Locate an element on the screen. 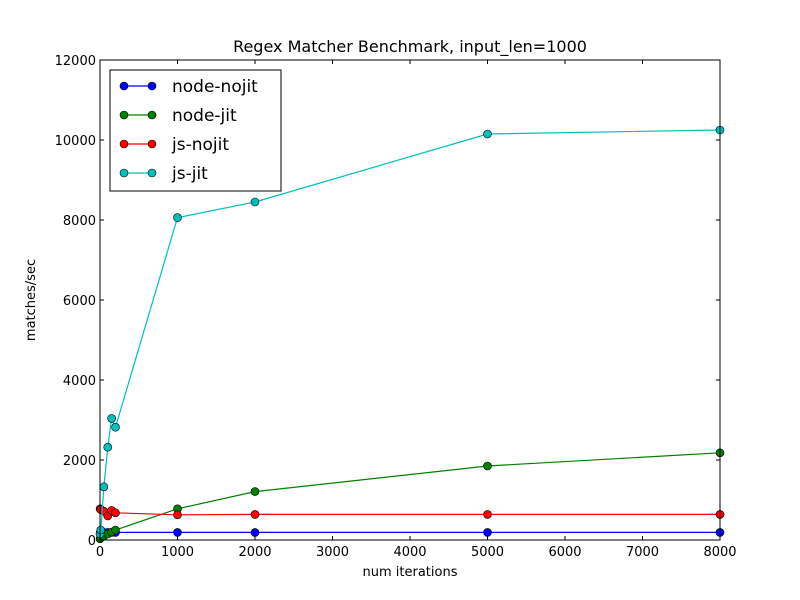  x-tick-label: 6000 is located at coordinates (564, 552).